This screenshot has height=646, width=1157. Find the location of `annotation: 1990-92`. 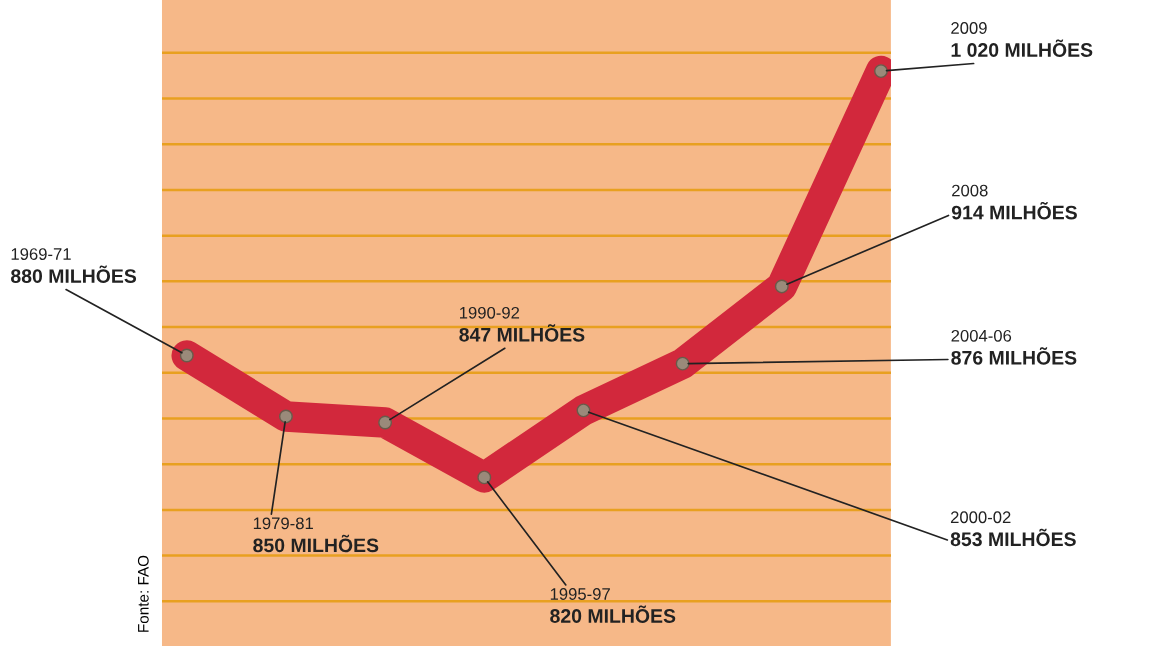

annotation: 1990-92 is located at coordinates (490, 312).